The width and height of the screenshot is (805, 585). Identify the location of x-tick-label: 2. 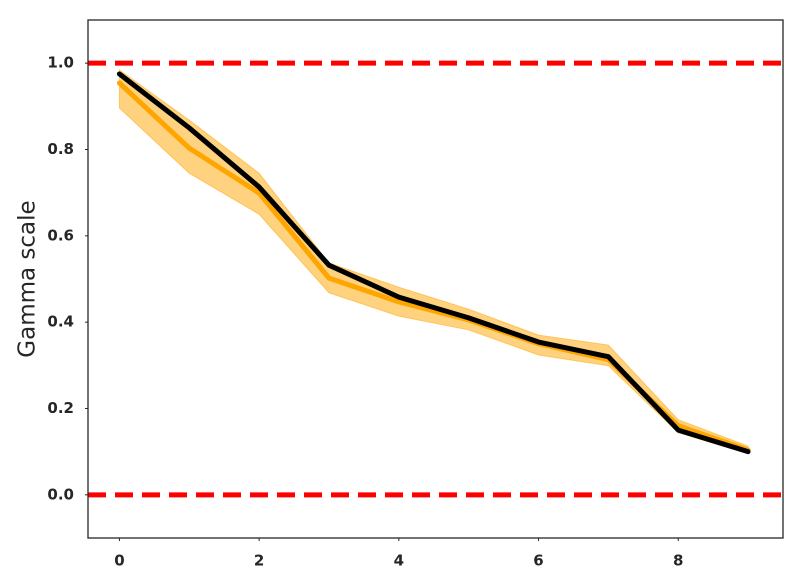
(259, 561).